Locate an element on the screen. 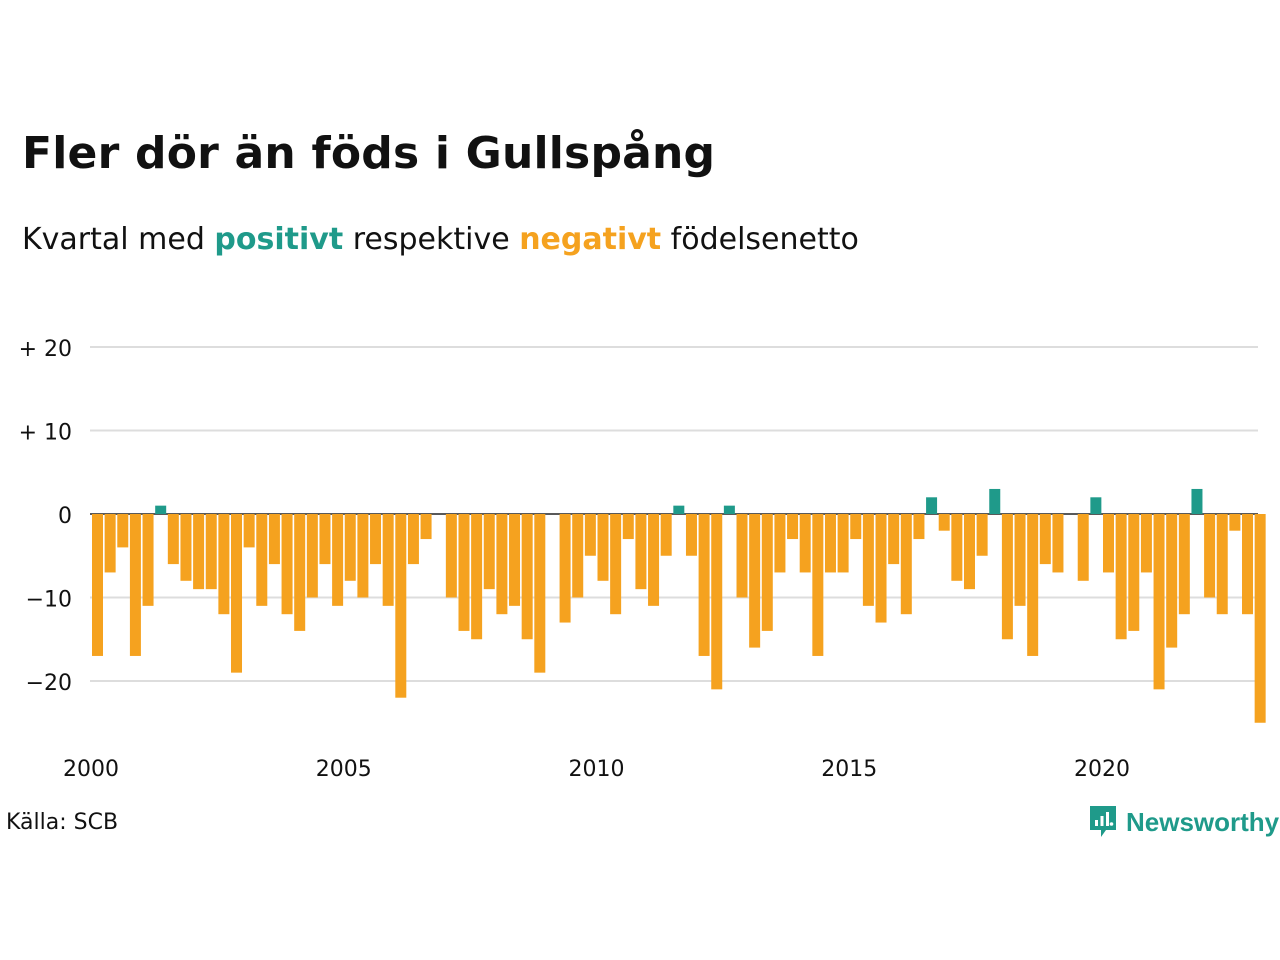 Image resolution: width=1280 pixels, height=960 pixels. x-tick-label: 2005 is located at coordinates (344, 769).